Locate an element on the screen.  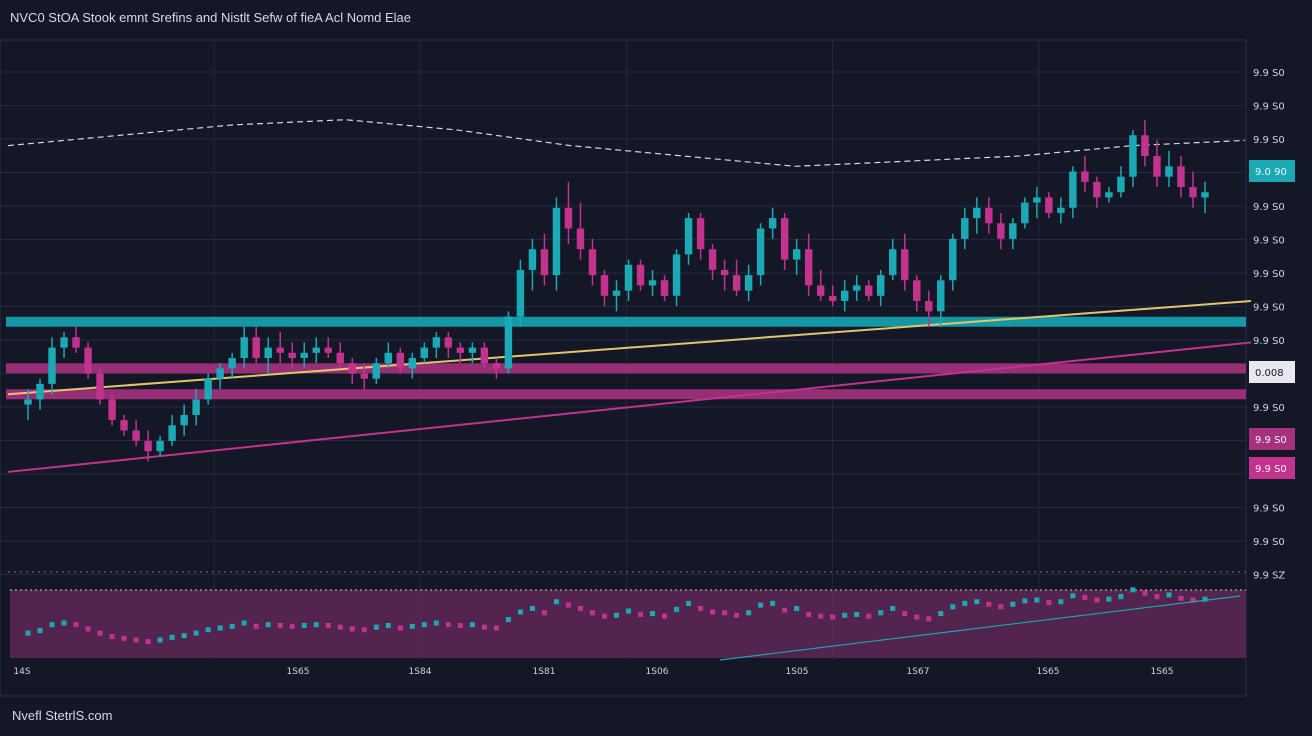
x-tick-label: 14S is located at coordinates (21, 672).